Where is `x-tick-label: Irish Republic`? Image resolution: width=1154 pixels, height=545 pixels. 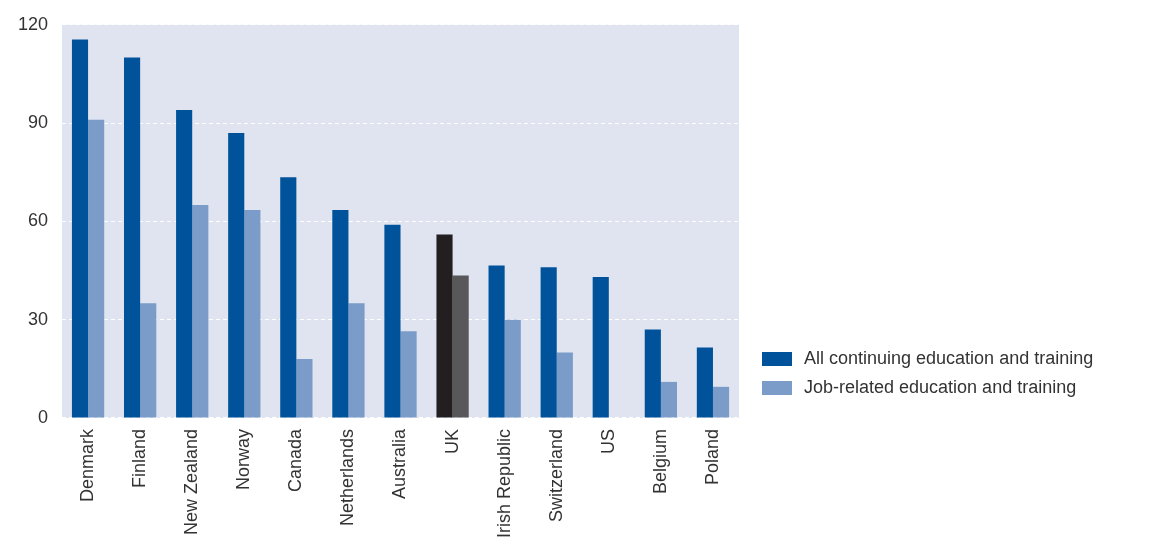
x-tick-label: Irish Republic is located at coordinates (503, 483).